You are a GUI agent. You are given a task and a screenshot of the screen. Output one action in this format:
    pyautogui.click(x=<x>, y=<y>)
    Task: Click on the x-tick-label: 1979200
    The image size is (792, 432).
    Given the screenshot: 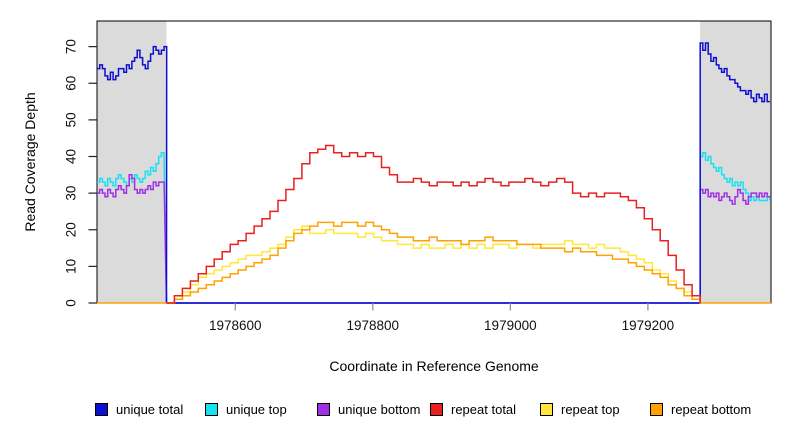 What is the action you would take?
    pyautogui.click(x=648, y=325)
    